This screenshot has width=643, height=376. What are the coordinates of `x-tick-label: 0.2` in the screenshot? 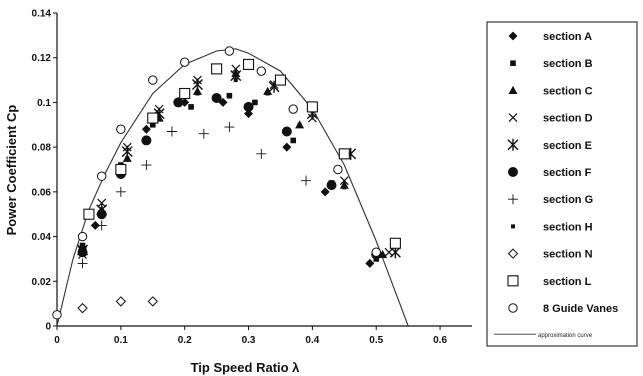 It's located at (185, 340).